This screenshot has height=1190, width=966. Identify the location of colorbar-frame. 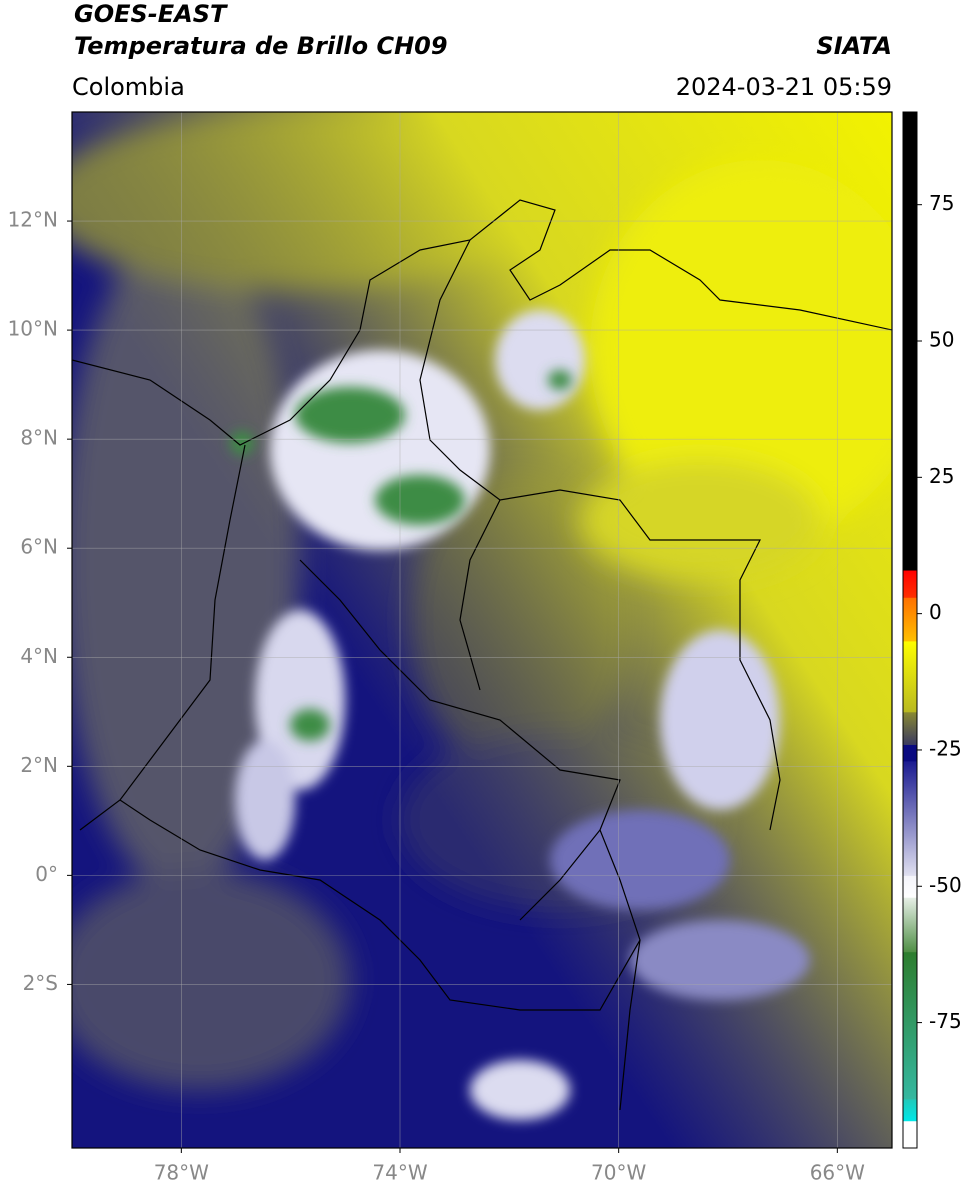
(910, 630).